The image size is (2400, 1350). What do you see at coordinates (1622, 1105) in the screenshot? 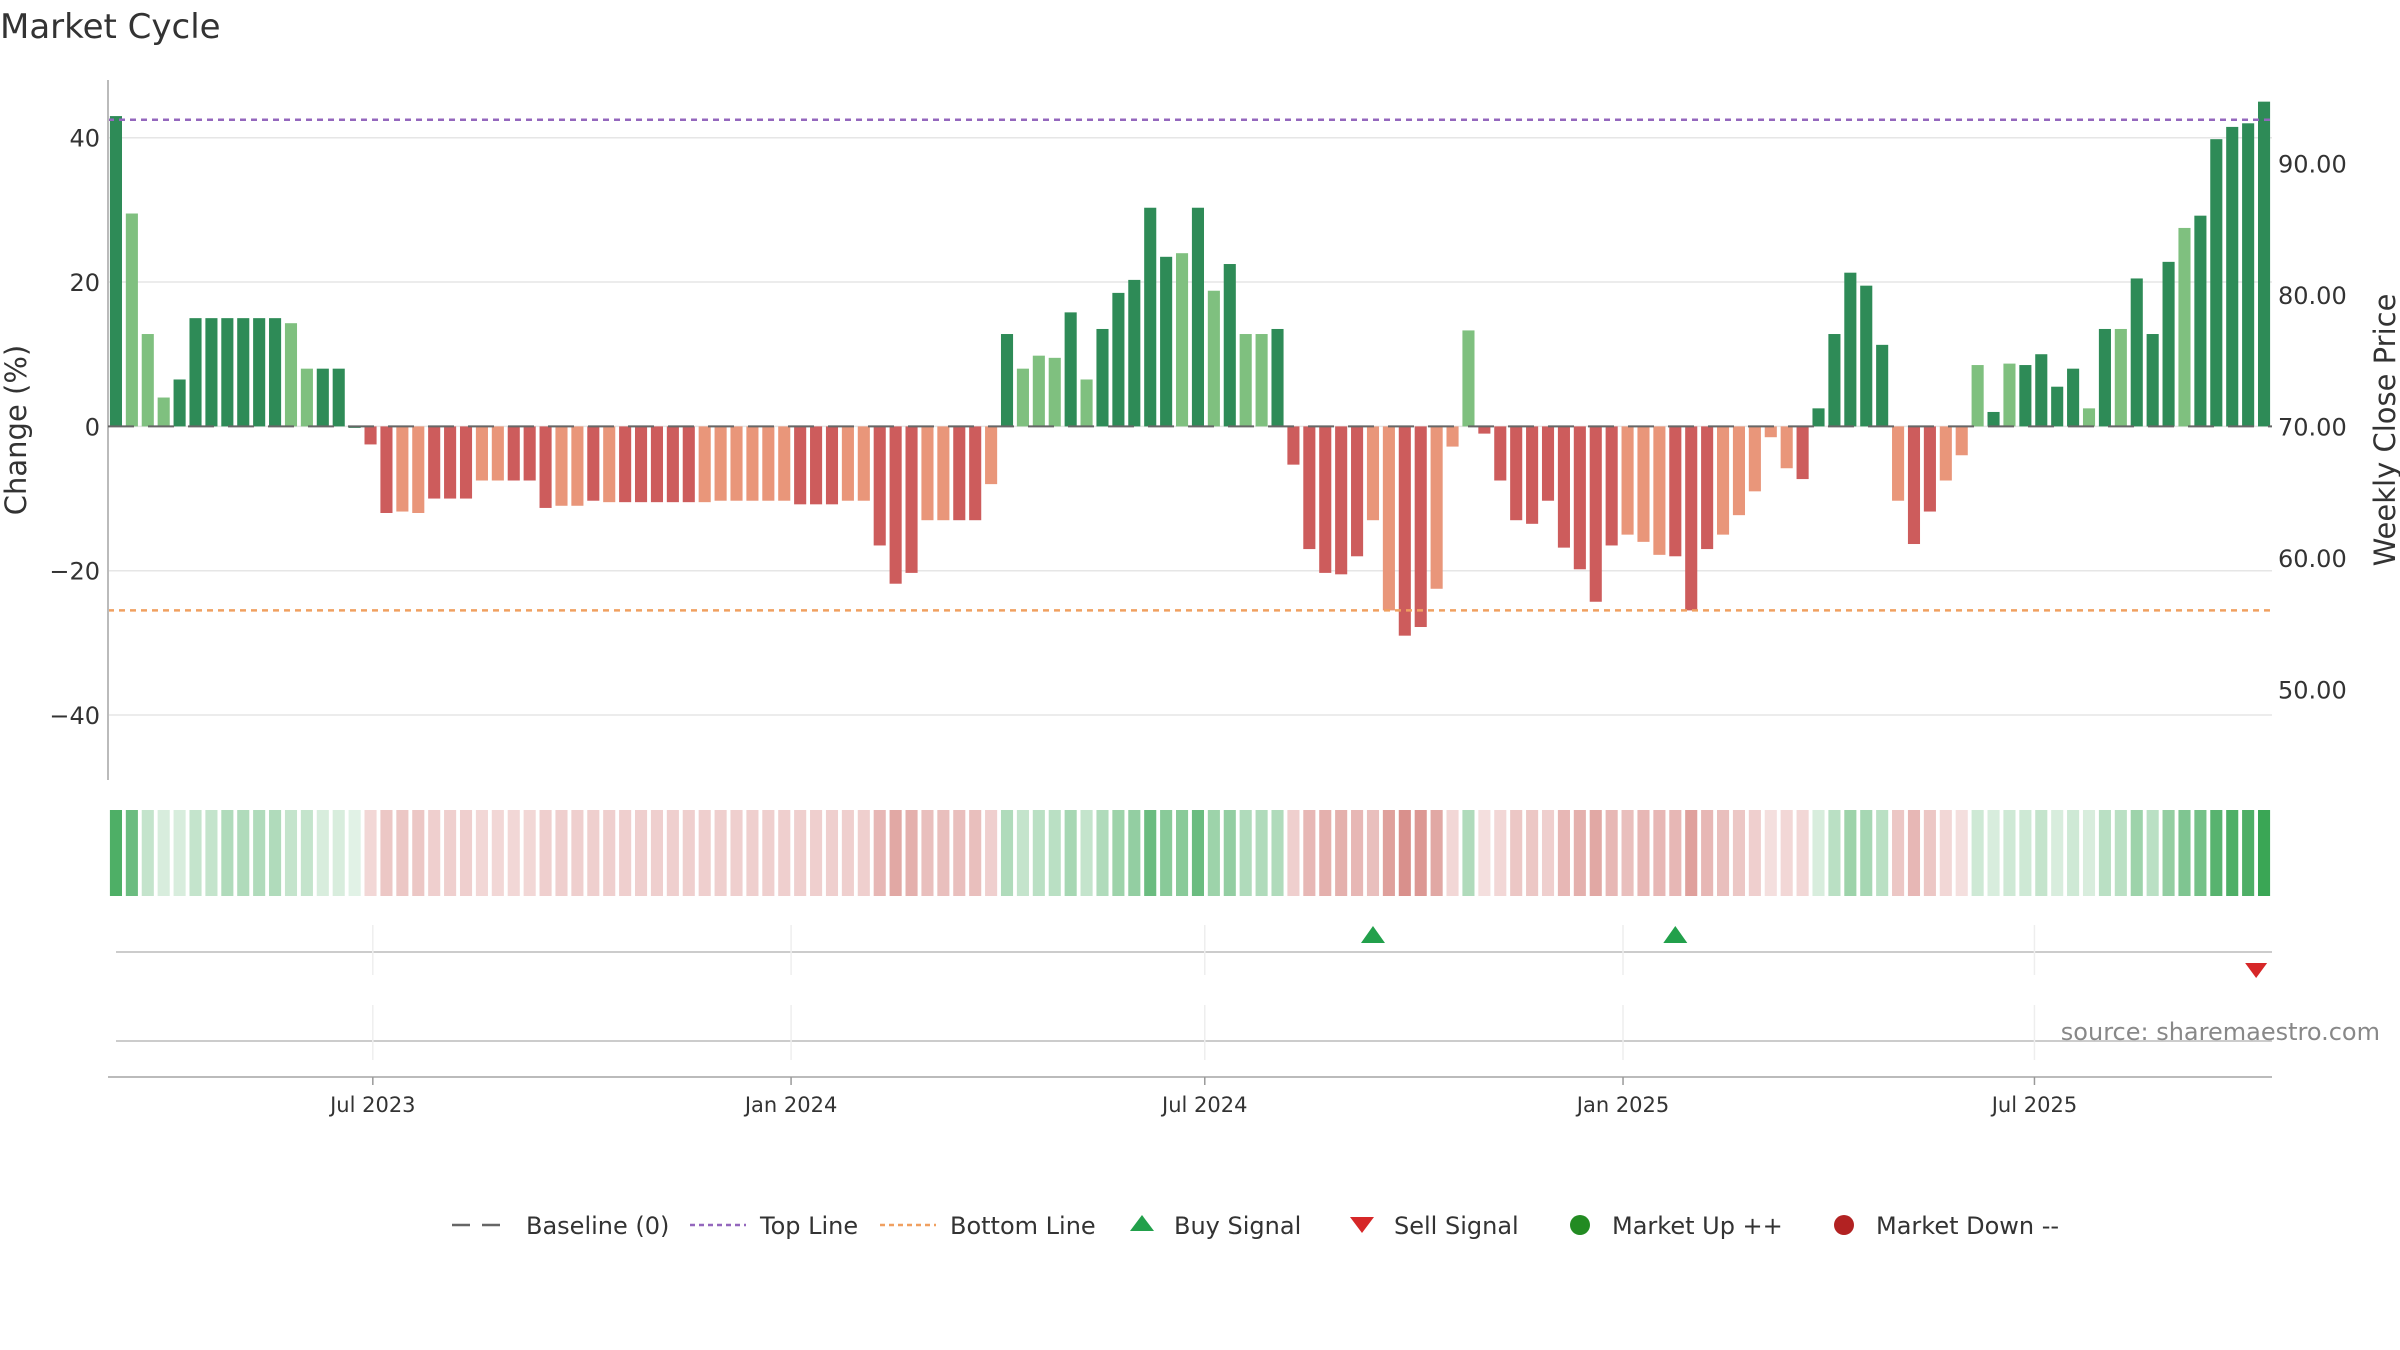
I see `x-tick-label: Jan 2025` at bounding box center [1622, 1105].